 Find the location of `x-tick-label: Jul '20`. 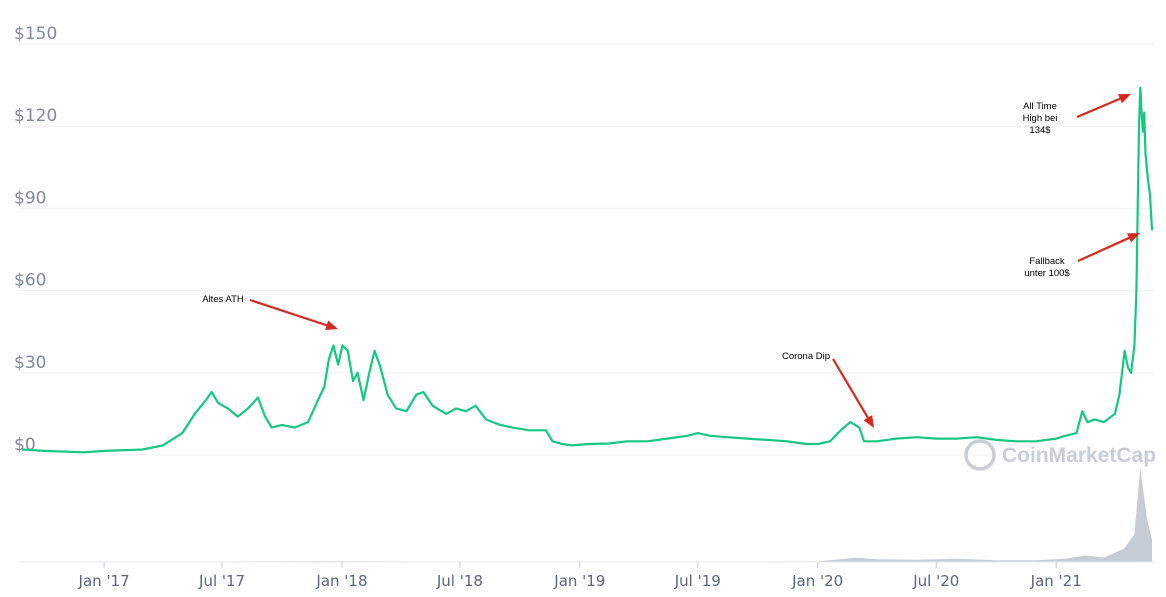

x-tick-label: Jul '20 is located at coordinates (935, 581).